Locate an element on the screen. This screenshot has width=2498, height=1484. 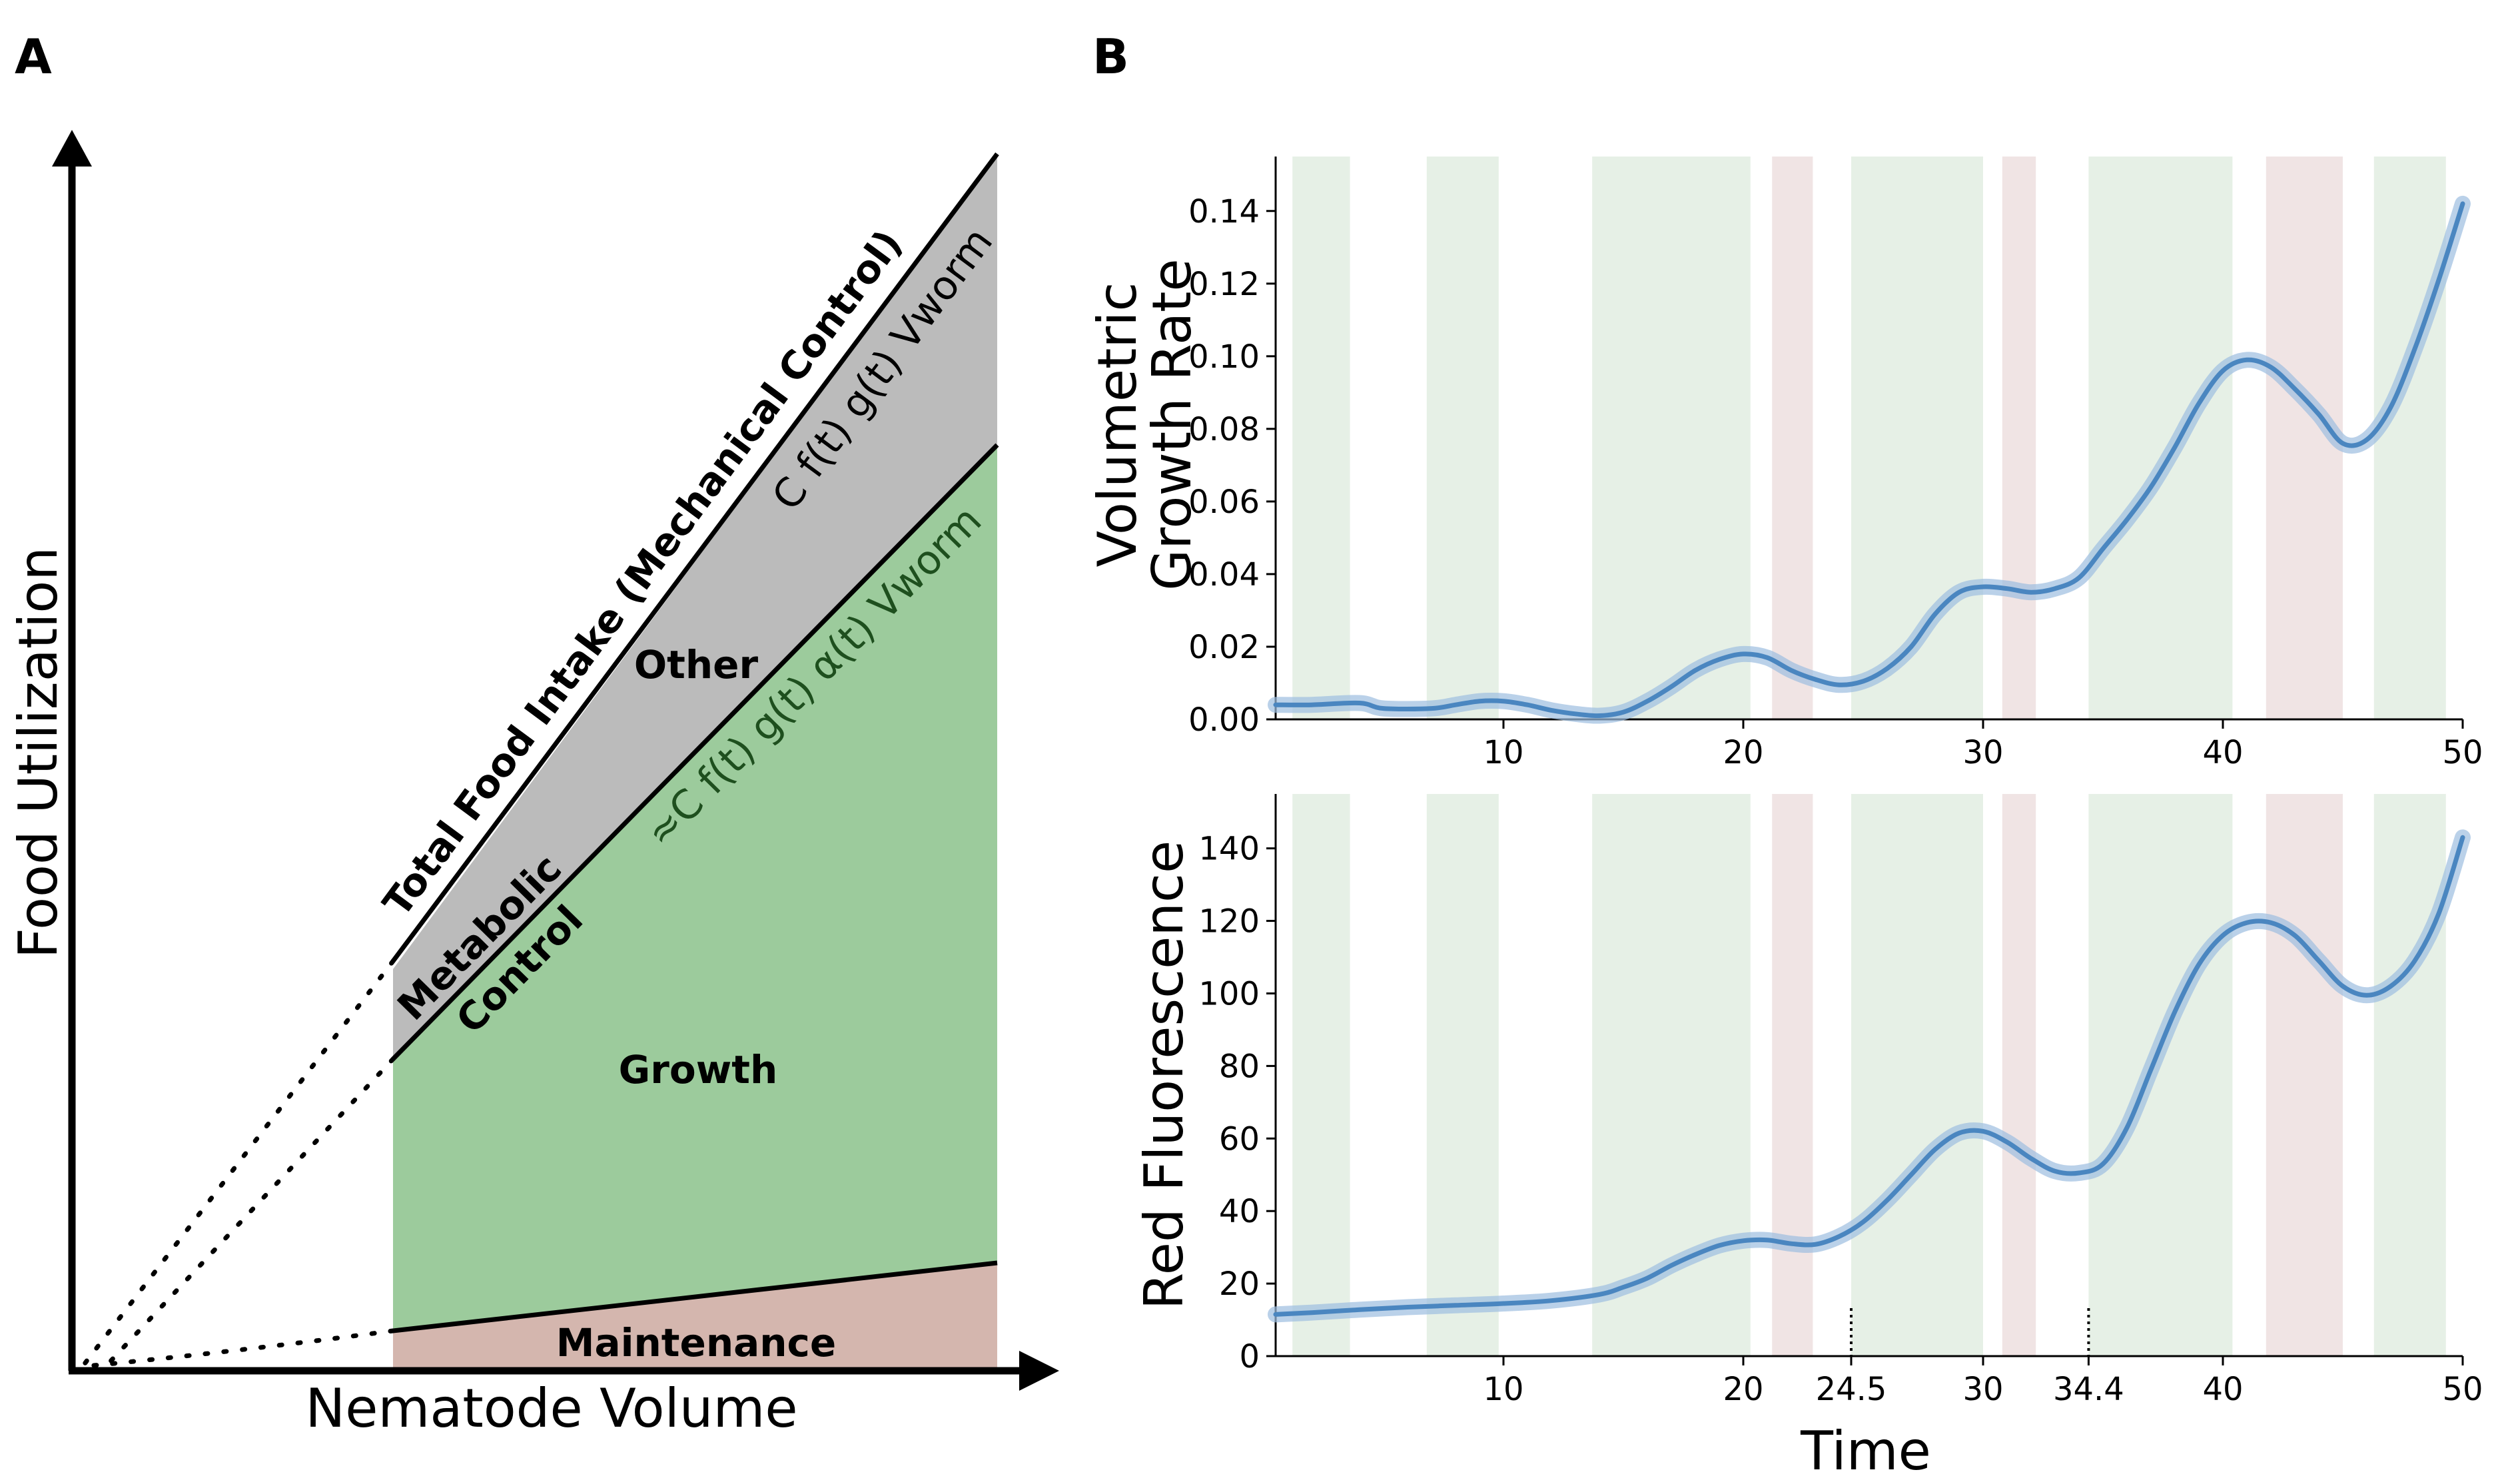
growth-extrapolation is located at coordinates (250, 1212).